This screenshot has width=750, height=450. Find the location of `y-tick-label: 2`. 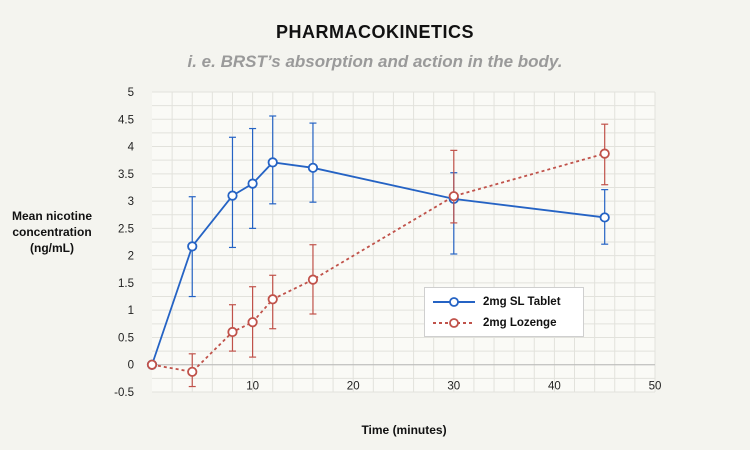

y-tick-label: 2 is located at coordinates (131, 257).